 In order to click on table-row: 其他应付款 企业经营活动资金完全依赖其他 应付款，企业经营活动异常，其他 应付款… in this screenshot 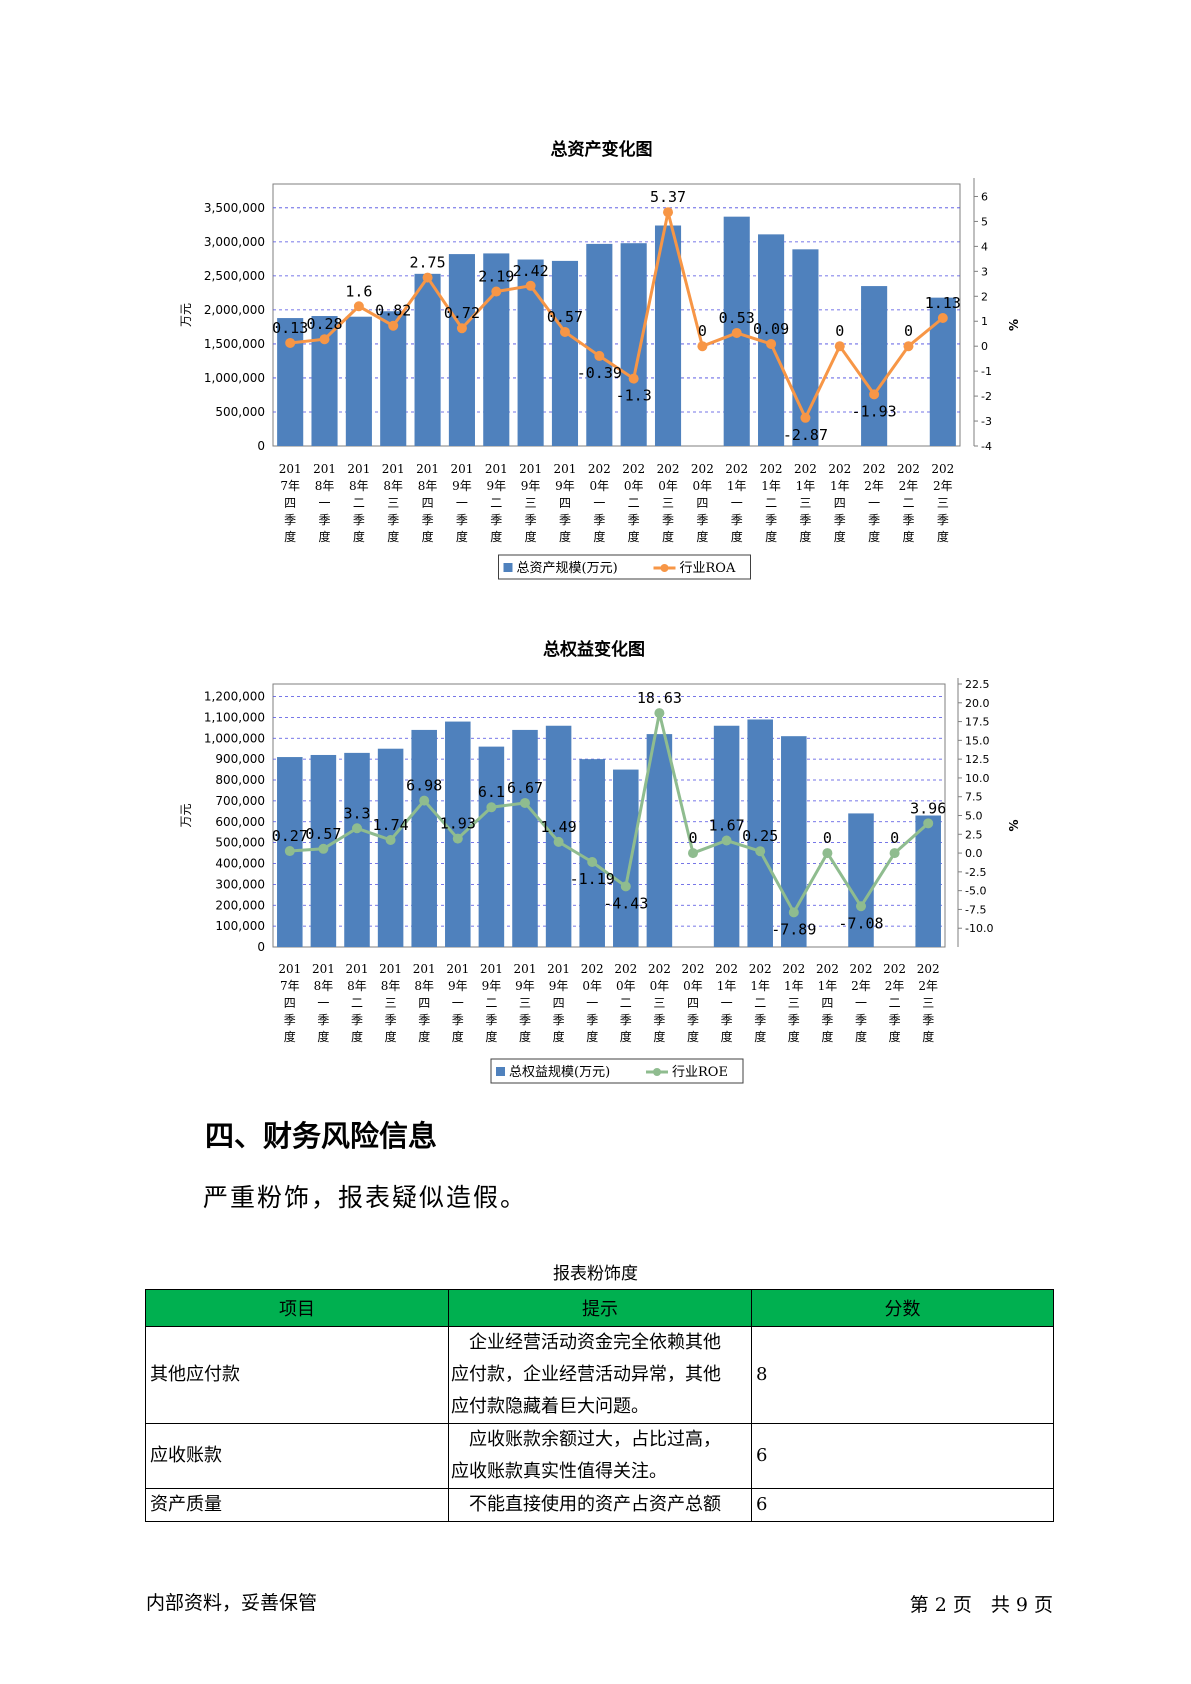, I will do `click(599, 1375)`.